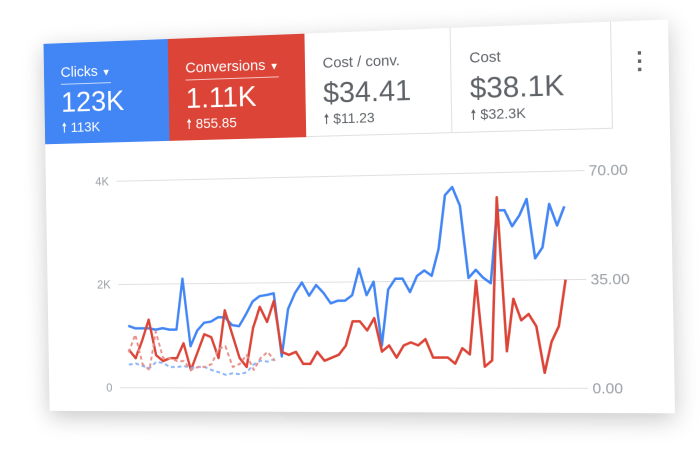 Image resolution: width=700 pixels, height=454 pixels. I want to click on right-tick-label: 0.00, so click(607, 389).